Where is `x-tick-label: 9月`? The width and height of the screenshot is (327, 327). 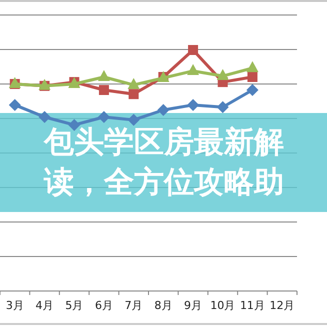 x-tick-label: 9月 is located at coordinates (193, 305).